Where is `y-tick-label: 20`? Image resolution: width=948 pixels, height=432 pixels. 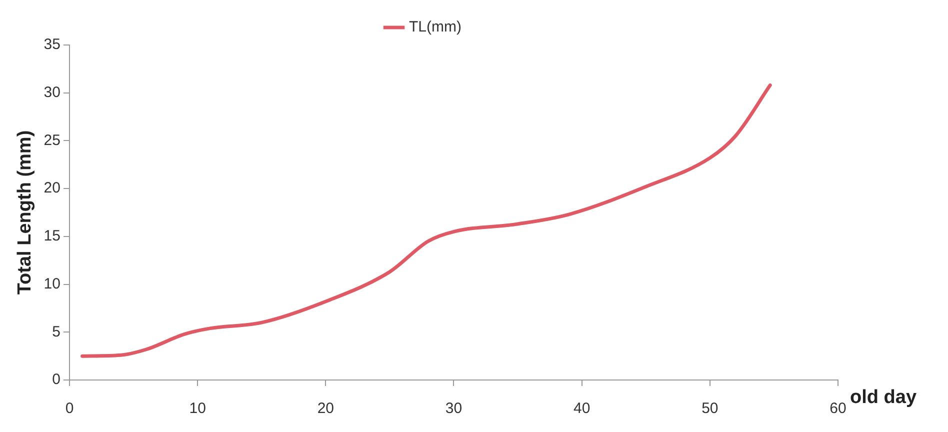
y-tick-label: 20 is located at coordinates (52, 188).